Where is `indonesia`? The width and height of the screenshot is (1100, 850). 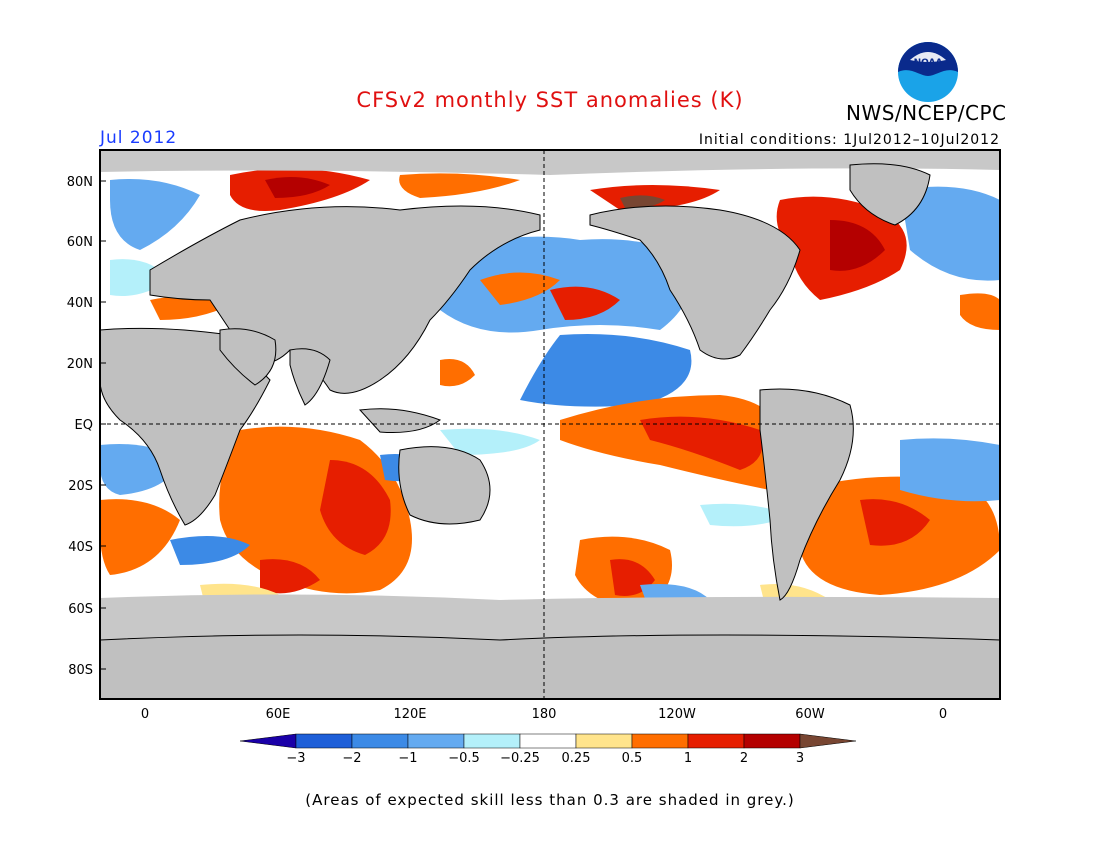 indonesia is located at coordinates (400, 420).